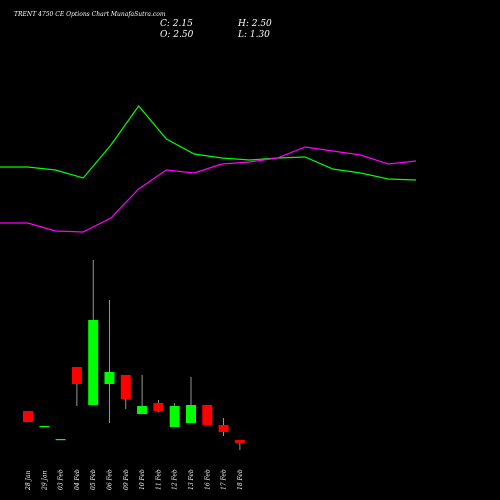 Image resolution: width=500 pixels, height=500 pixels. What do you see at coordinates (176, 24) in the screenshot?
I see `close-label: C: 2.15` at bounding box center [176, 24].